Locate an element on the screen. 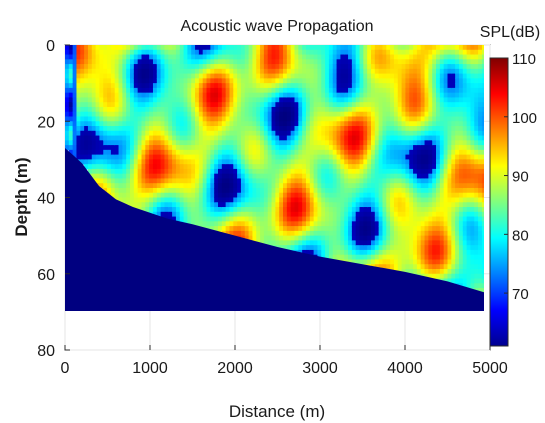  x-tick-label: 3000 is located at coordinates (320, 368).